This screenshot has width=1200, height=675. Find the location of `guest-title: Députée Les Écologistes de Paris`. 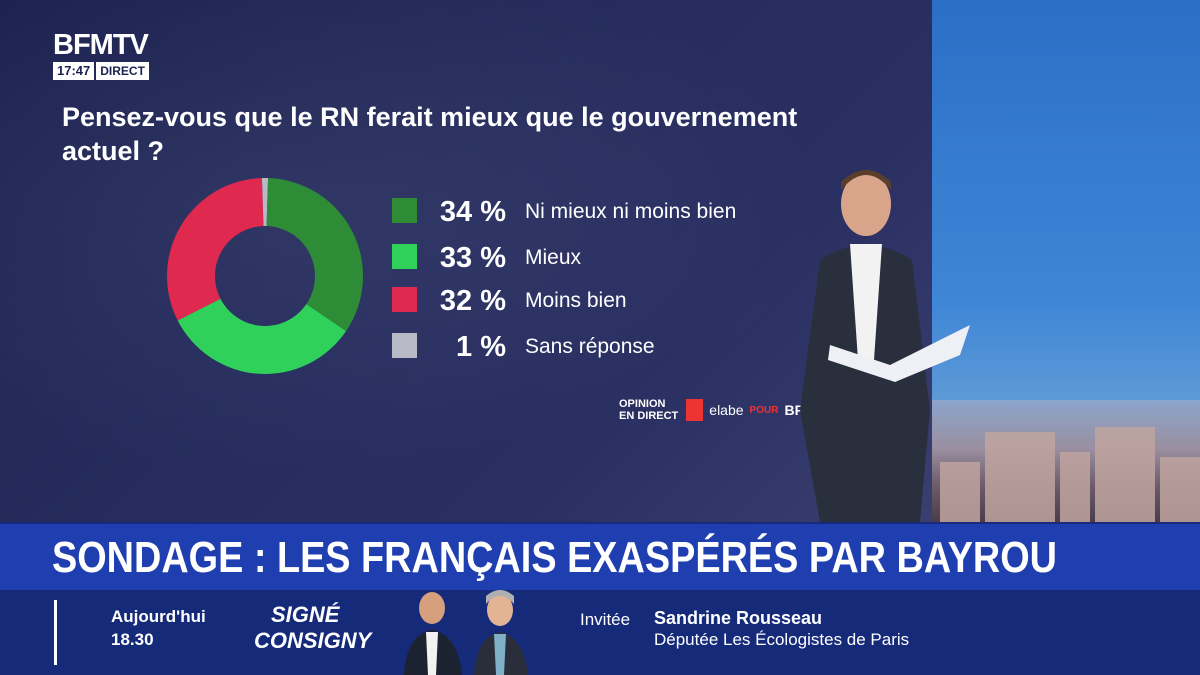

guest-title: Députée Les Écologistes de Paris is located at coordinates (782, 639).